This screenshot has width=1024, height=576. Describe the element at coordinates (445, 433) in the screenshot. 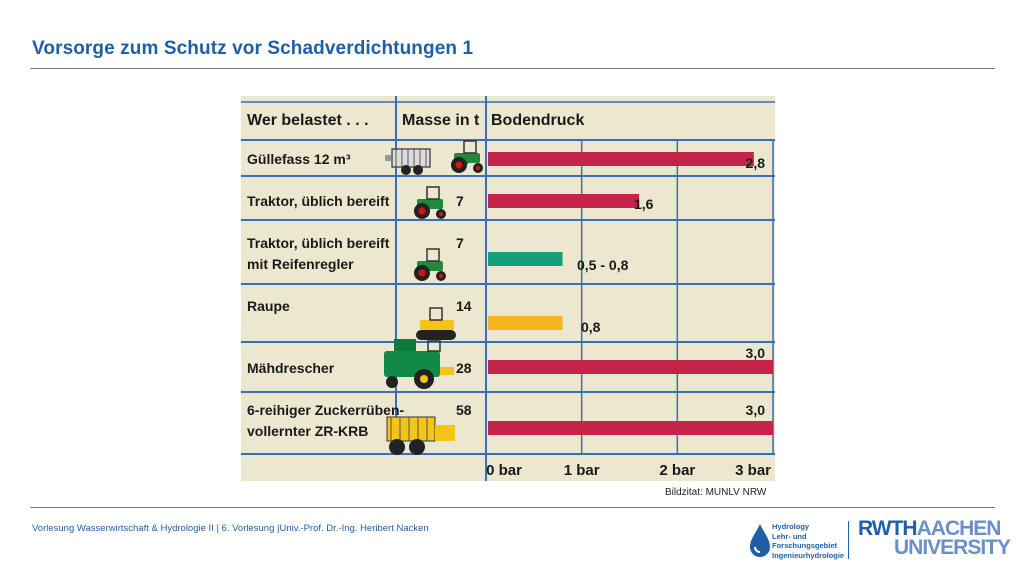

I see `beet-harvester-front` at that location.